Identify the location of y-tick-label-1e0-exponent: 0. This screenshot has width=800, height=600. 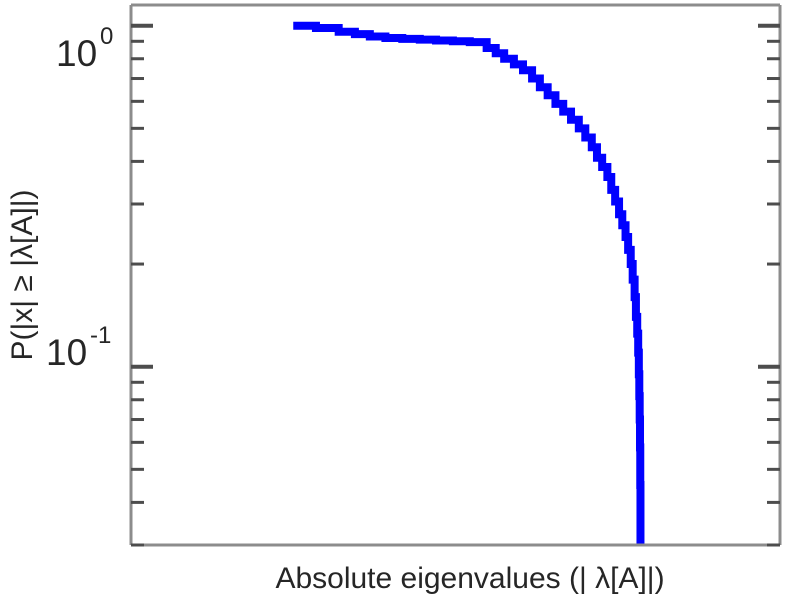
(106, 36).